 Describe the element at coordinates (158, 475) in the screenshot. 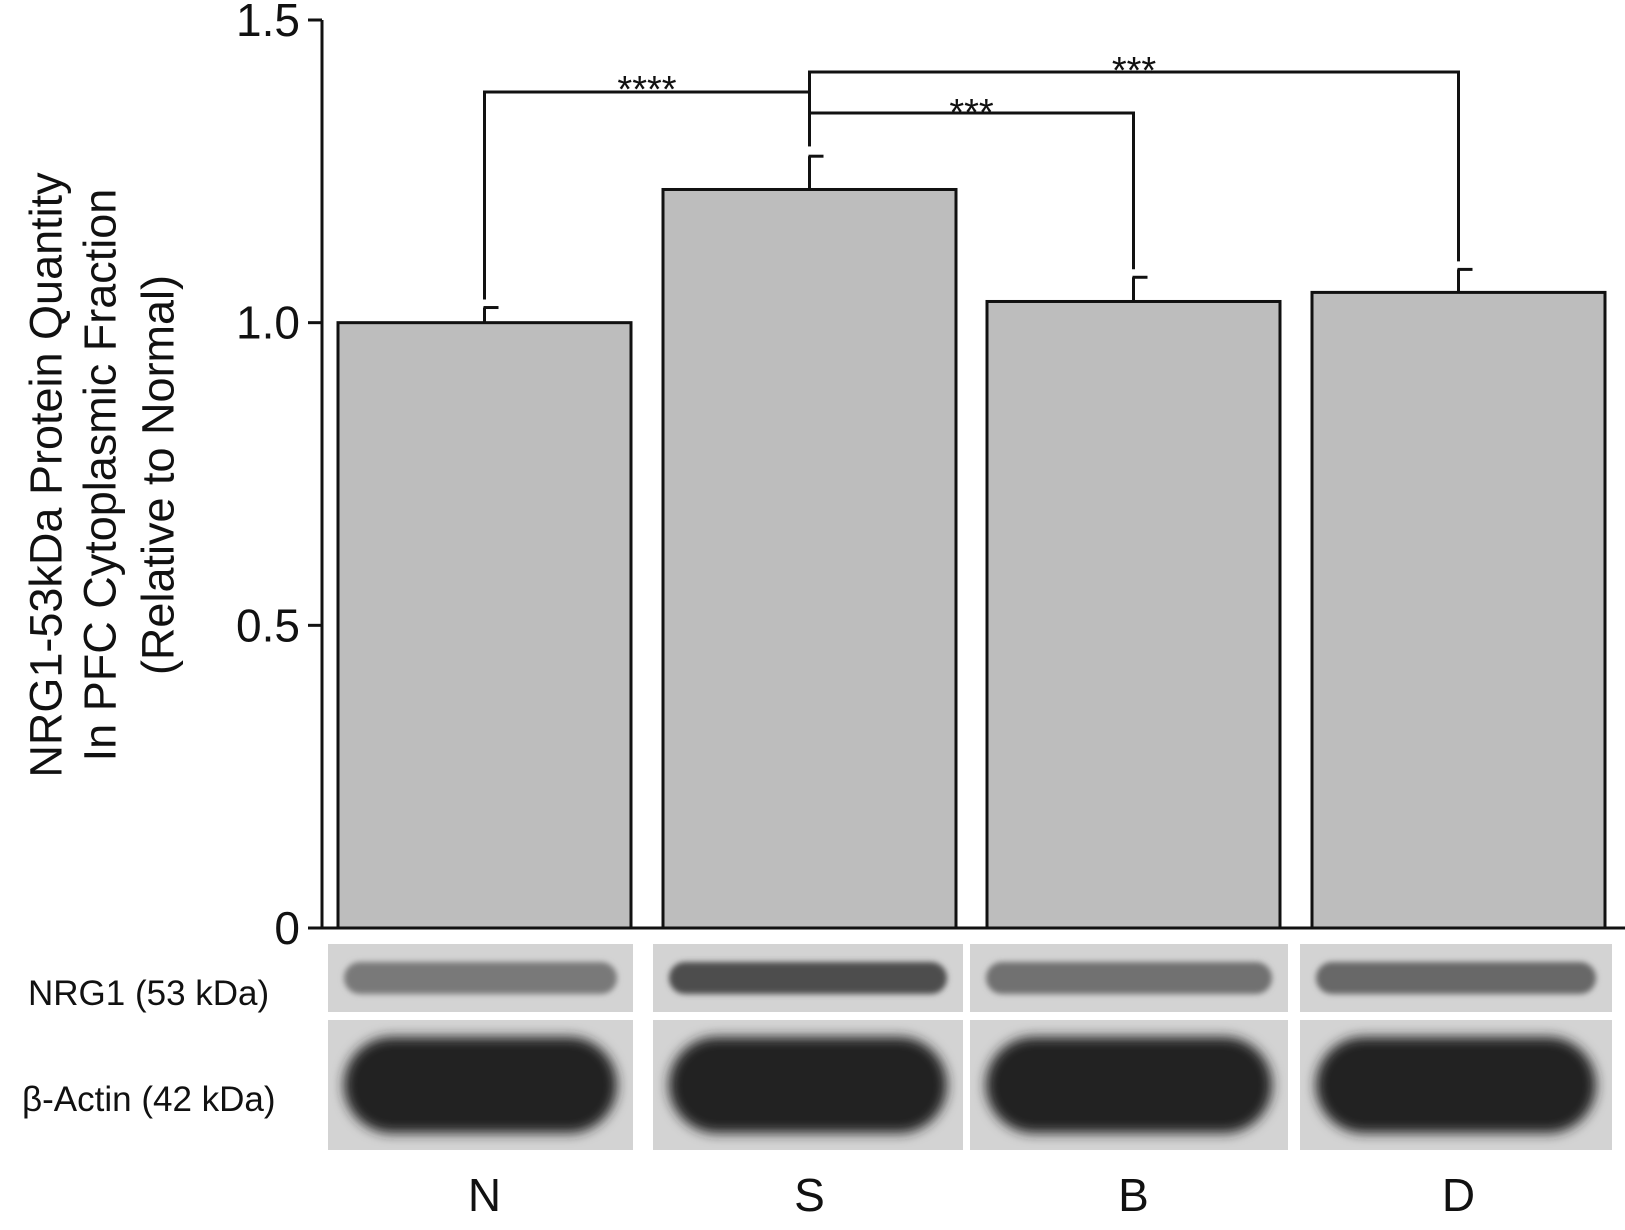

I see `y-axis-label-line-3: (Relative to Normal)` at that location.